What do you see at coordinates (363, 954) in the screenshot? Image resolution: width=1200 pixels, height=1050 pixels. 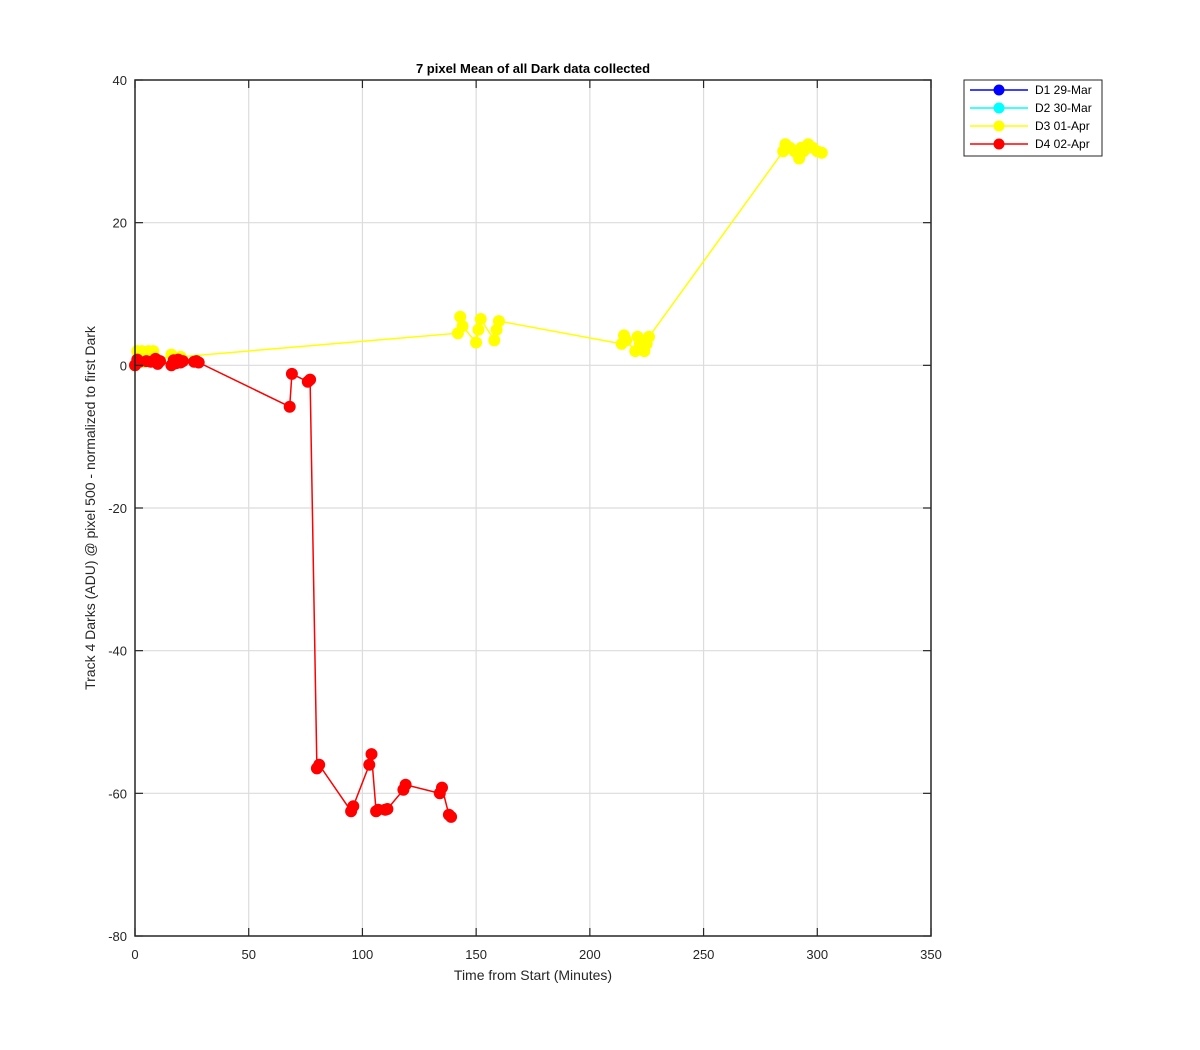 I see `x-tick-label: 100` at bounding box center [363, 954].